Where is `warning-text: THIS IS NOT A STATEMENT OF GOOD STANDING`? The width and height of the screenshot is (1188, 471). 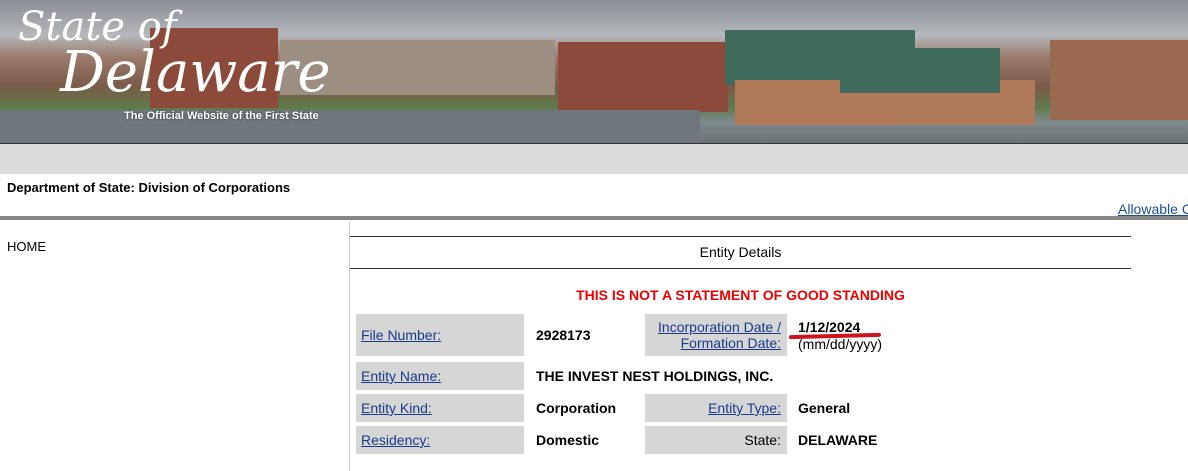
warning-text: THIS IS NOT A STATEMENT OF GOOD STANDING is located at coordinates (740, 295).